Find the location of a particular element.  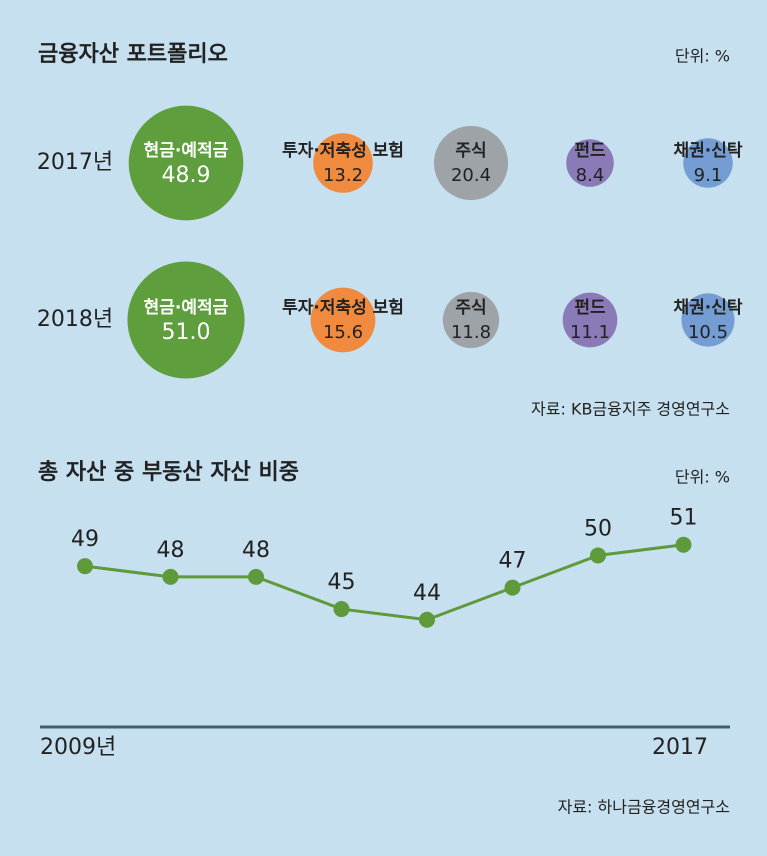

value-label: 45 is located at coordinates (342, 582).